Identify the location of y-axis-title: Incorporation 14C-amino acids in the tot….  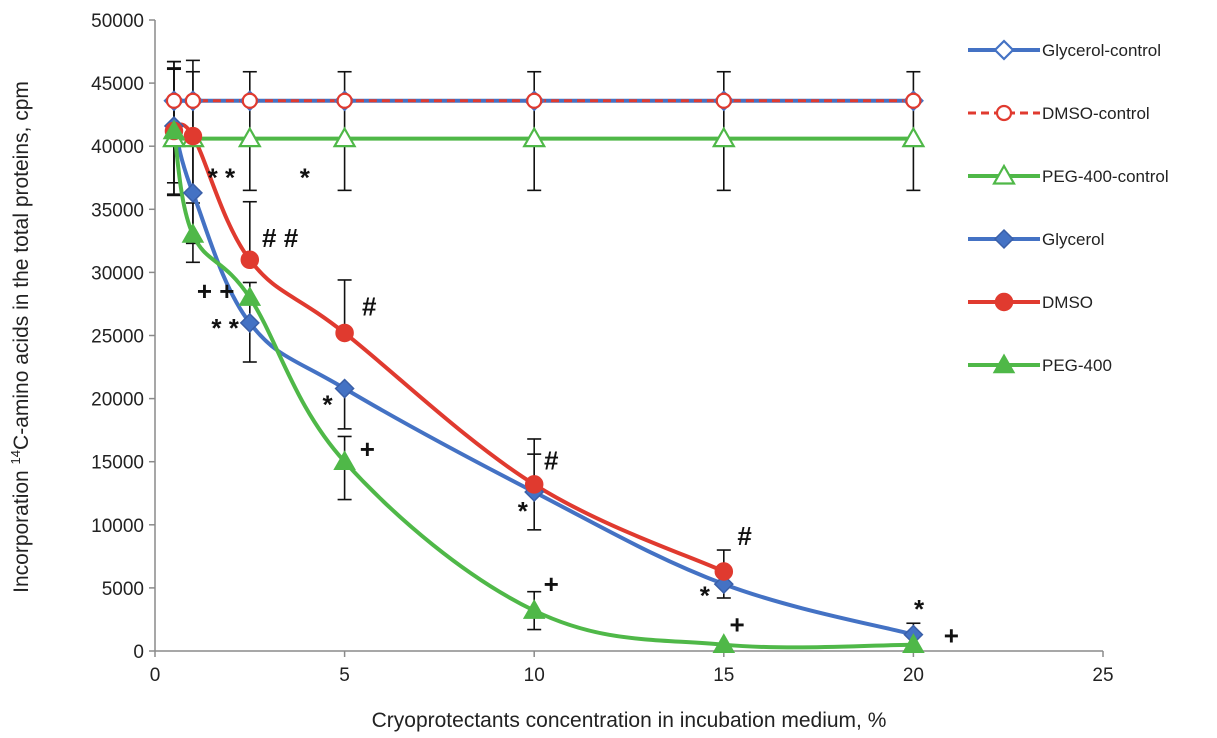
(20, 337).